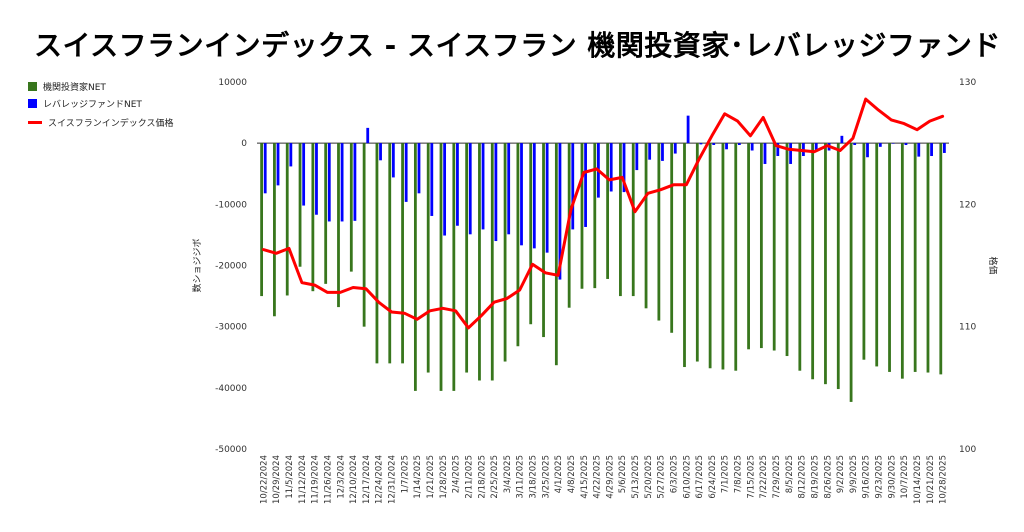 The height and width of the screenshot is (532, 1024). I want to click on legend-swatch-institutional, so click(32, 86).